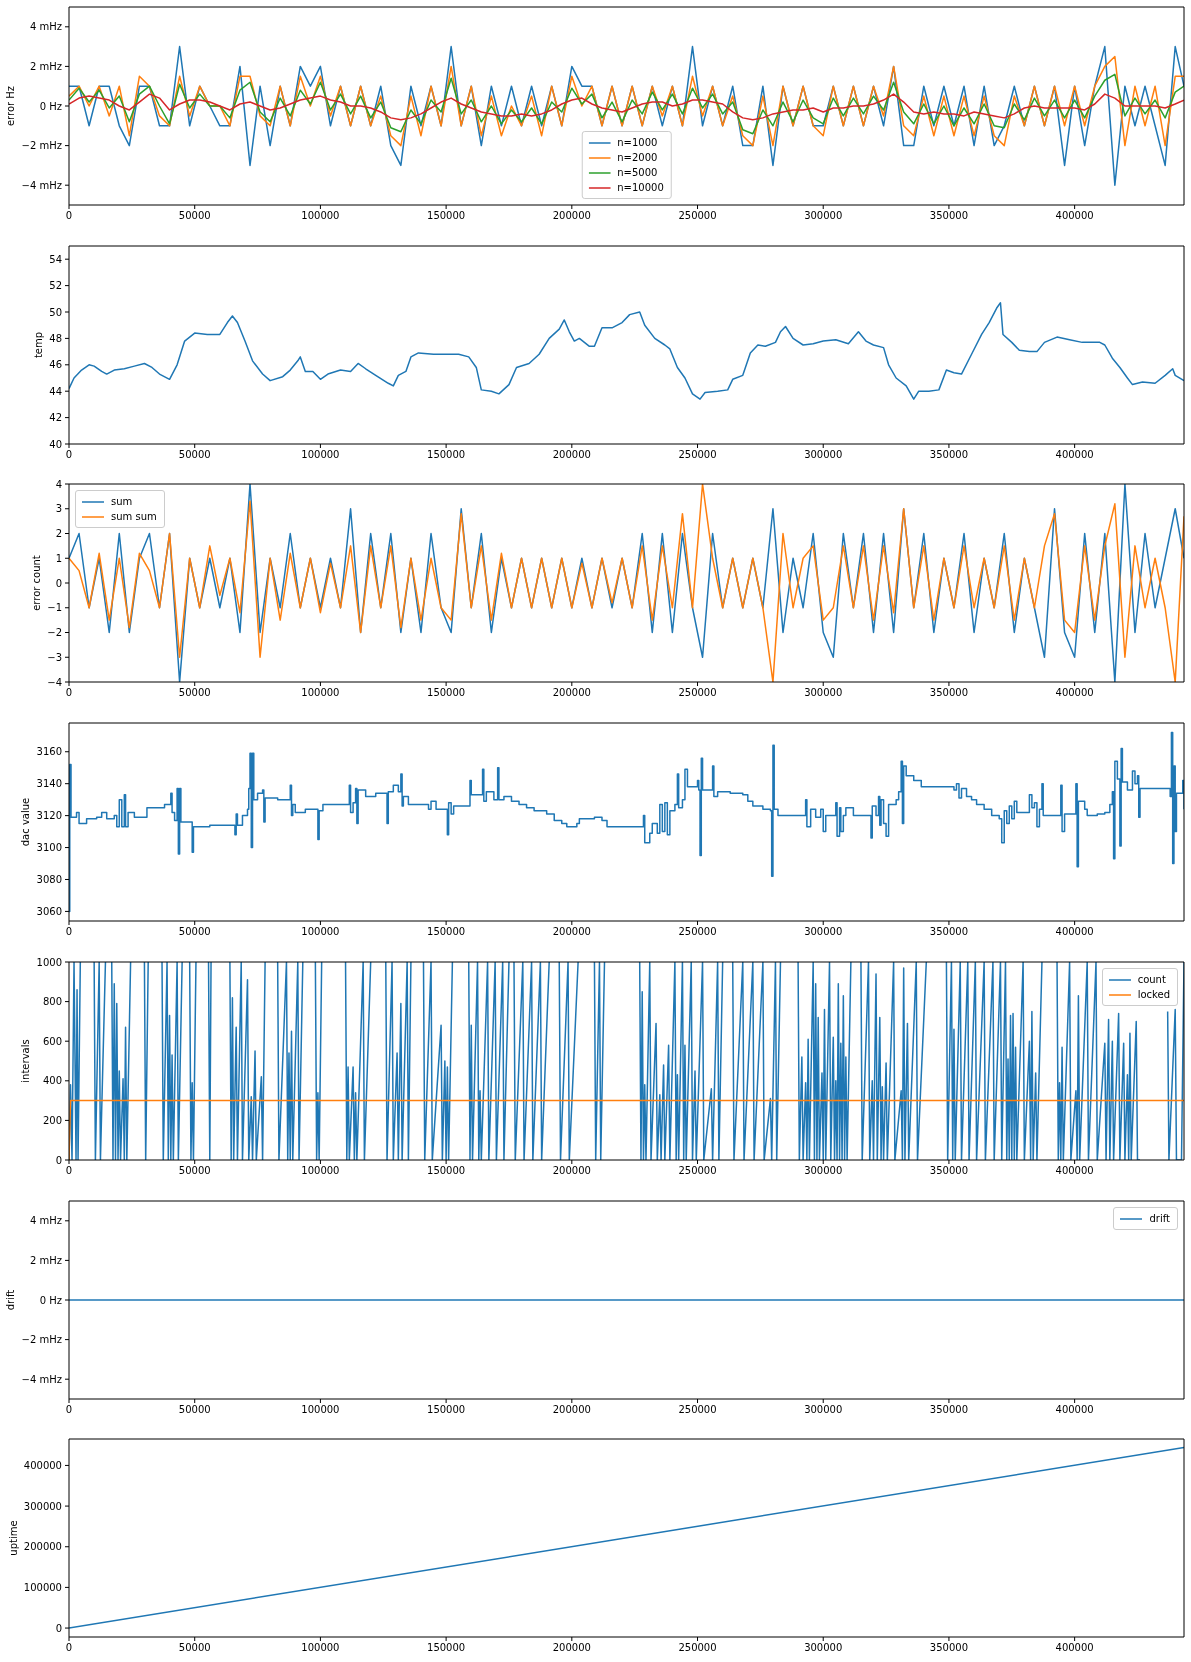 The width and height of the screenshot is (1191, 1662). Describe the element at coordinates (11, 106) in the screenshot. I see `y-axis-title: error Hz` at that location.